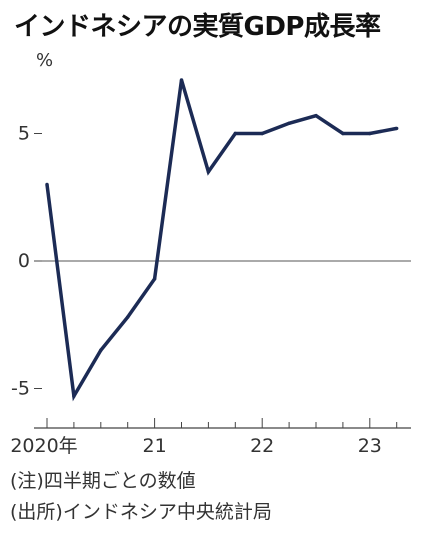 This screenshot has height=539, width=425. Describe the element at coordinates (24, 261) in the screenshot. I see `y-tick-label: 0` at that location.